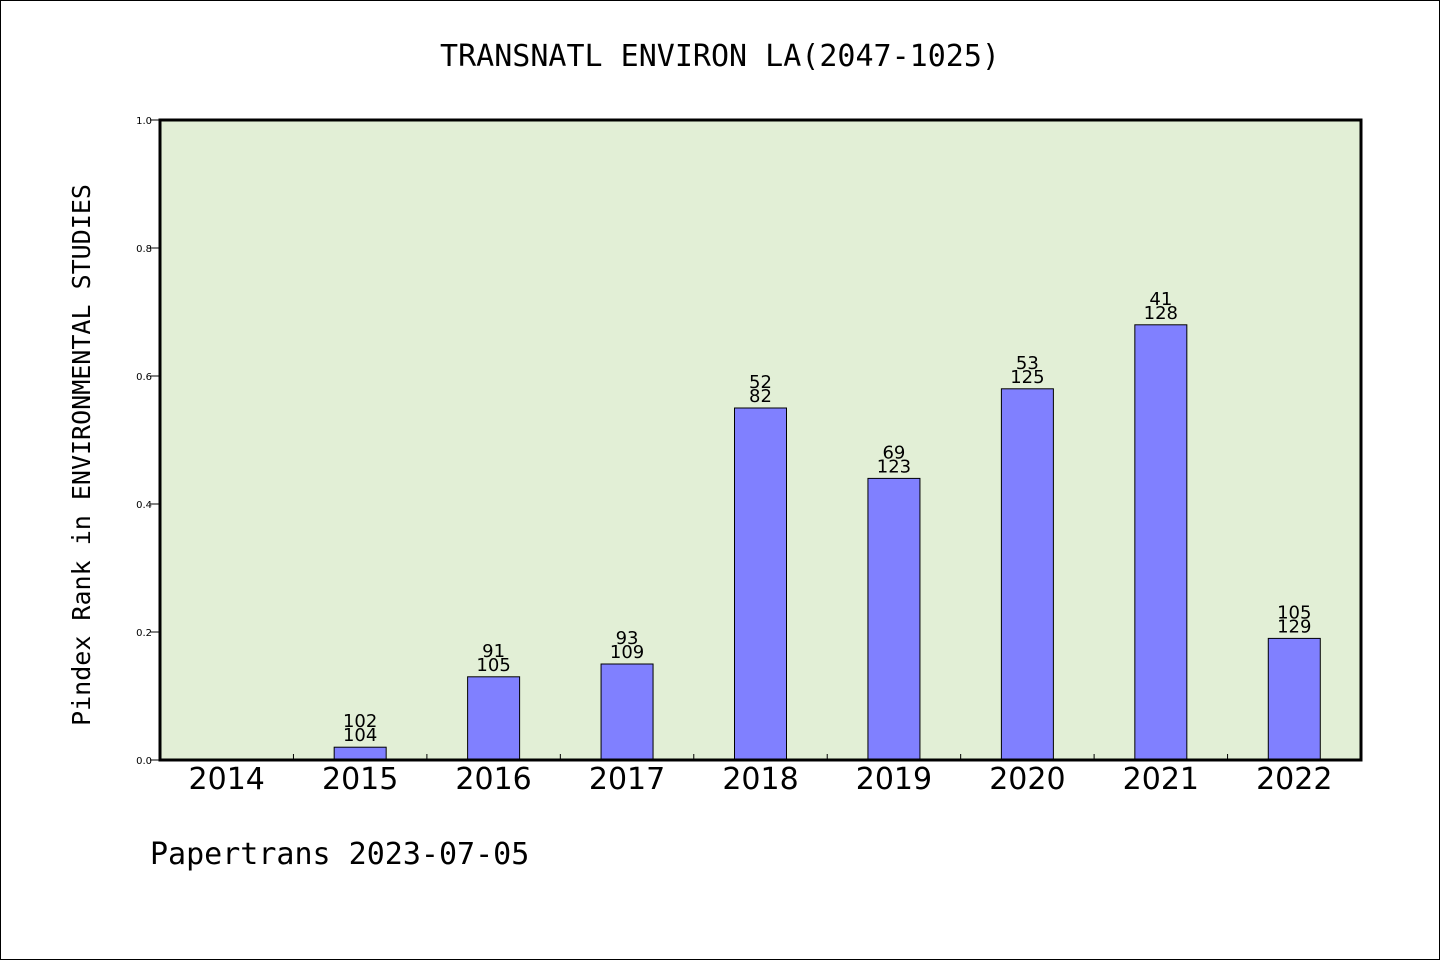 This screenshot has height=960, width=1440. What do you see at coordinates (148, 441) in the screenshot?
I see `y-axis: 0.0 0.2 0.4 0.6 0.8 1.0` at bounding box center [148, 441].